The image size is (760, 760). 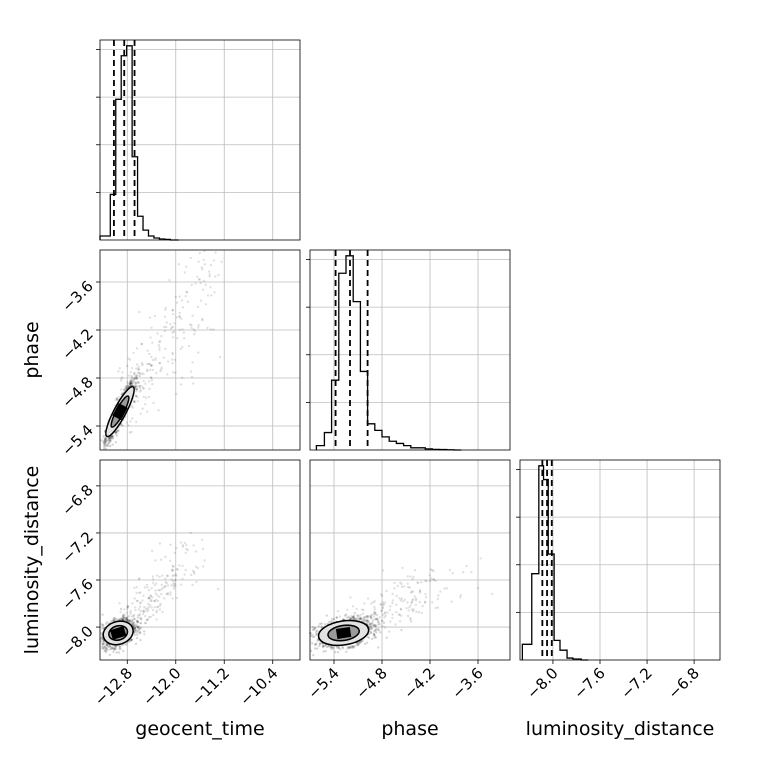 I want to click on x-tick-label: −6.8, so click(x=683, y=683).